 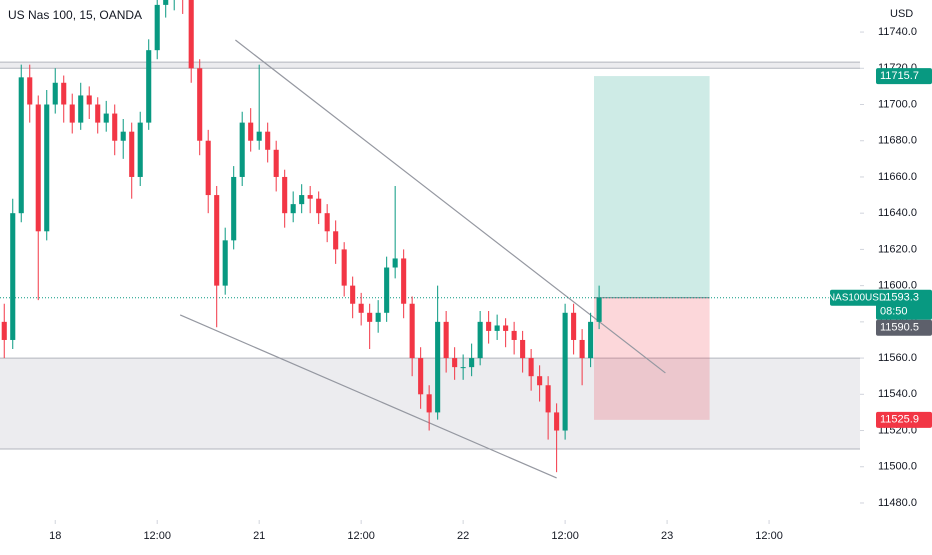 What do you see at coordinates (897, 177) in the screenshot?
I see `y-tick-label: 11660.0` at bounding box center [897, 177].